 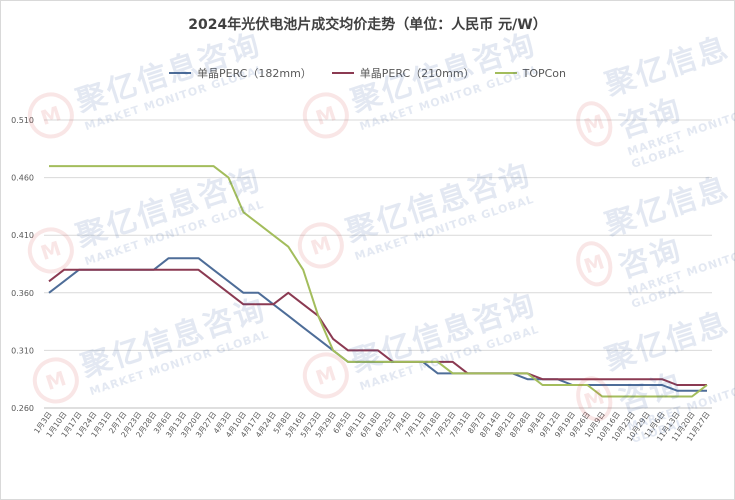 I want to click on legend-swatch-topcon, so click(x=505, y=73).